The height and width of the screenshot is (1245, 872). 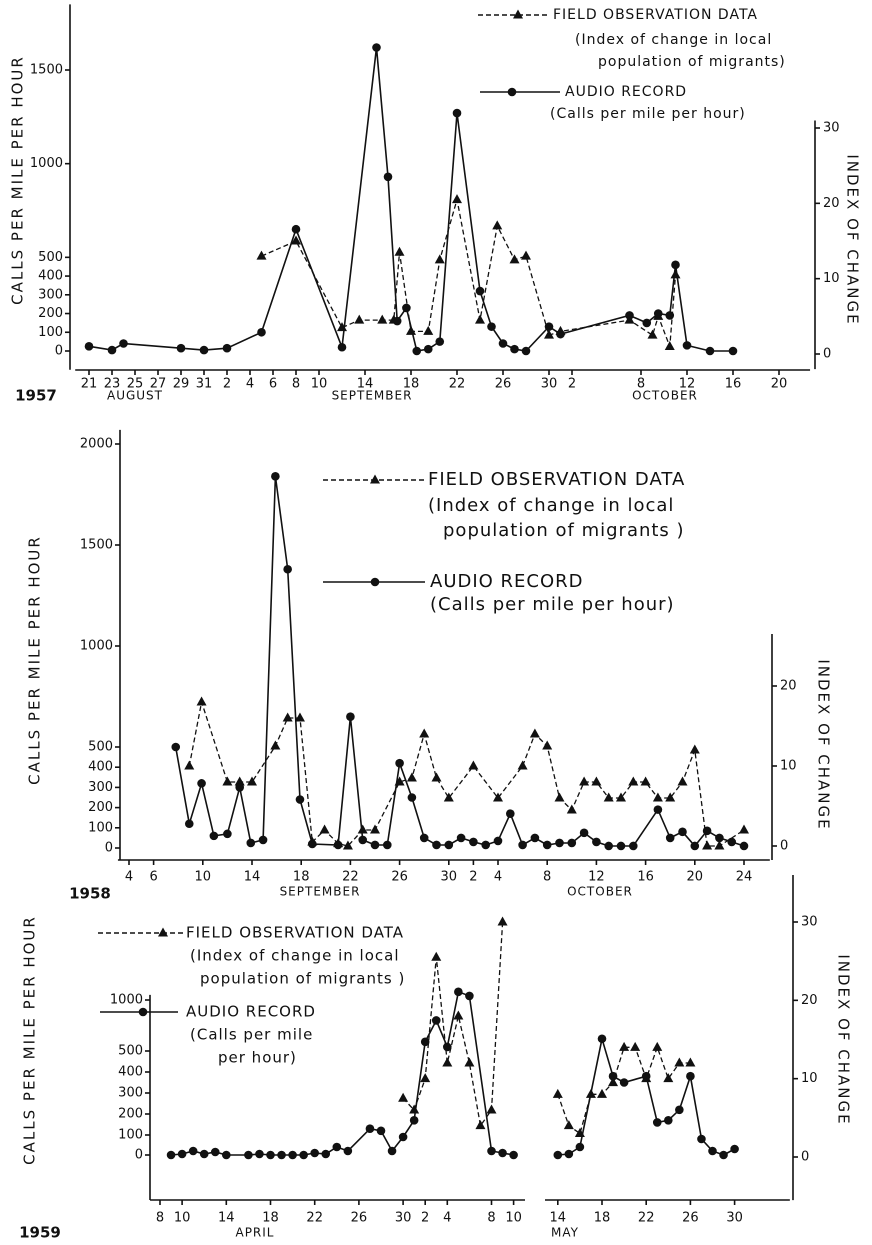 I want to click on legend-description: (Calls per mile per hour), so click(x=552, y=604).